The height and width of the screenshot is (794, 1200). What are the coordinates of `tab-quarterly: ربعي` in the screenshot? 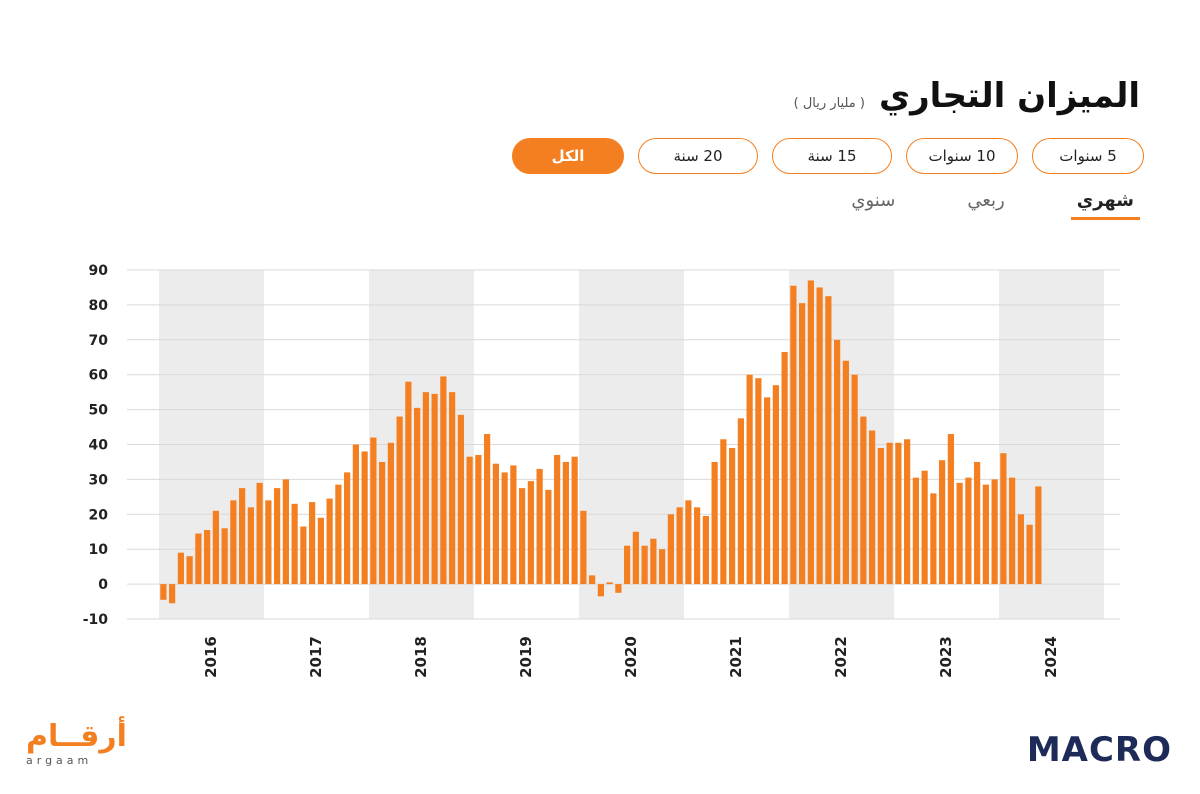 It's located at (986, 200).